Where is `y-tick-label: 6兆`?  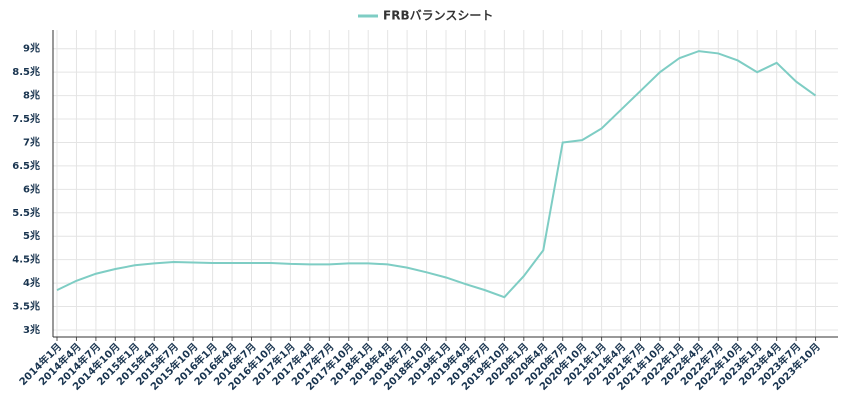
y-tick-label: 6兆 is located at coordinates (31, 188).